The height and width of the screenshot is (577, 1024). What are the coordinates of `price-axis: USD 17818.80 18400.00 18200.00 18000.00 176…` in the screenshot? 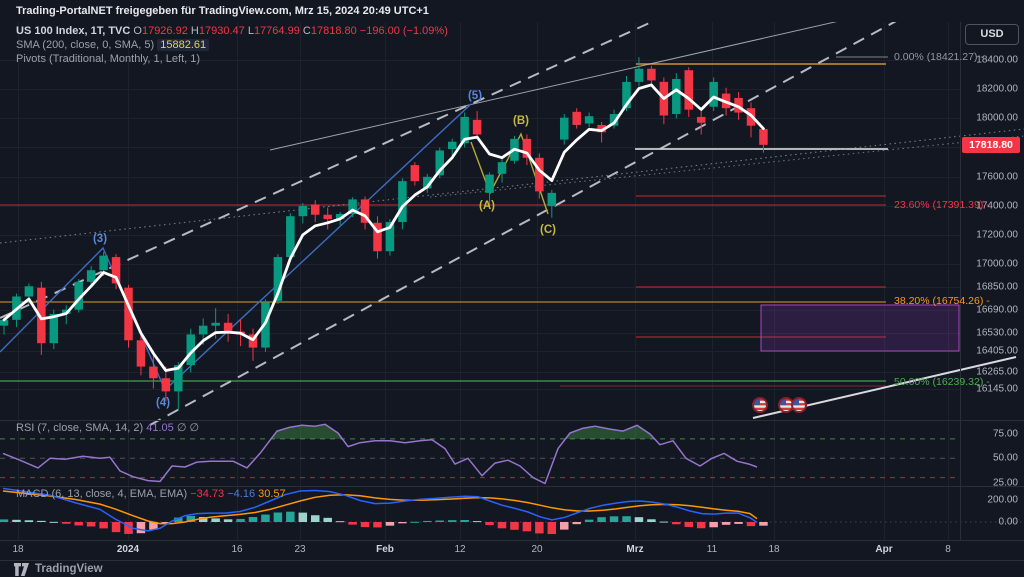 It's located at (992, 288).